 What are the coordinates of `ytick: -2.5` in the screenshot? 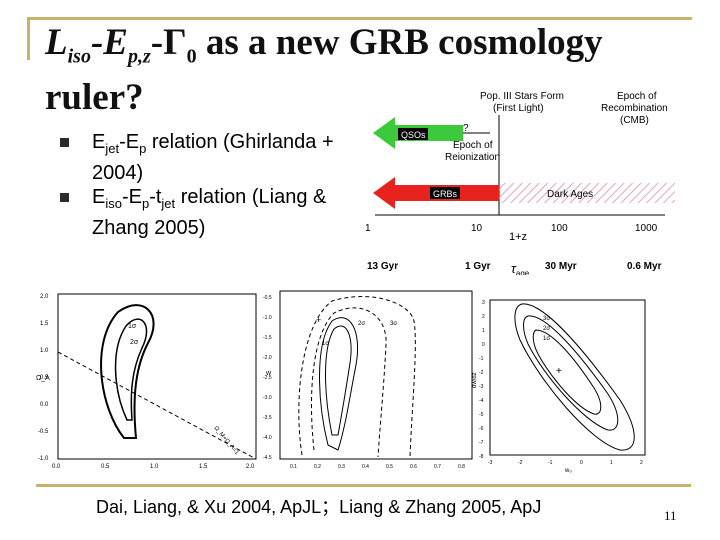 It's located at (267, 378).